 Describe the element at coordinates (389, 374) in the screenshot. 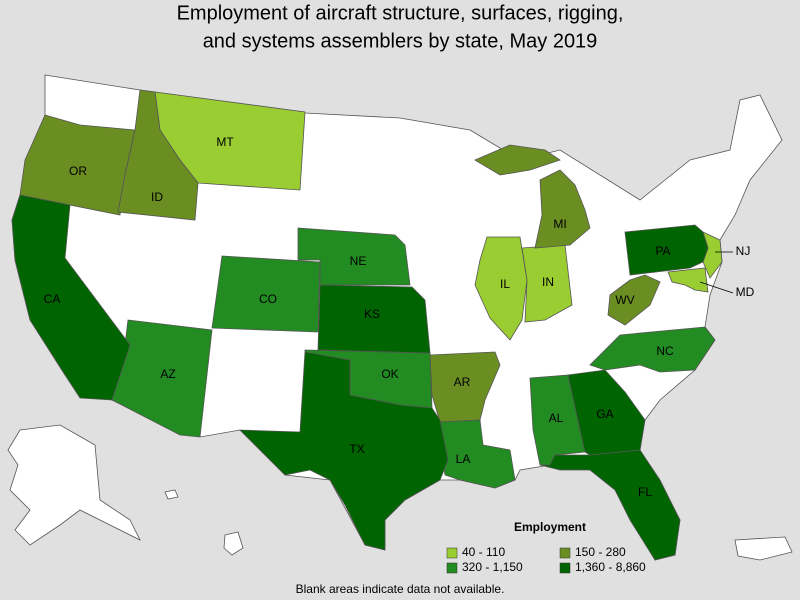

I see `state-label: OK` at that location.